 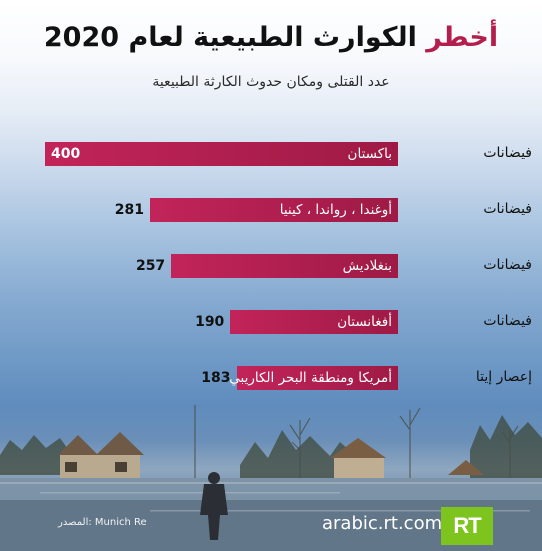 What do you see at coordinates (503, 377) in the screenshot?
I see `category-label: إعصار إيتا` at bounding box center [503, 377].